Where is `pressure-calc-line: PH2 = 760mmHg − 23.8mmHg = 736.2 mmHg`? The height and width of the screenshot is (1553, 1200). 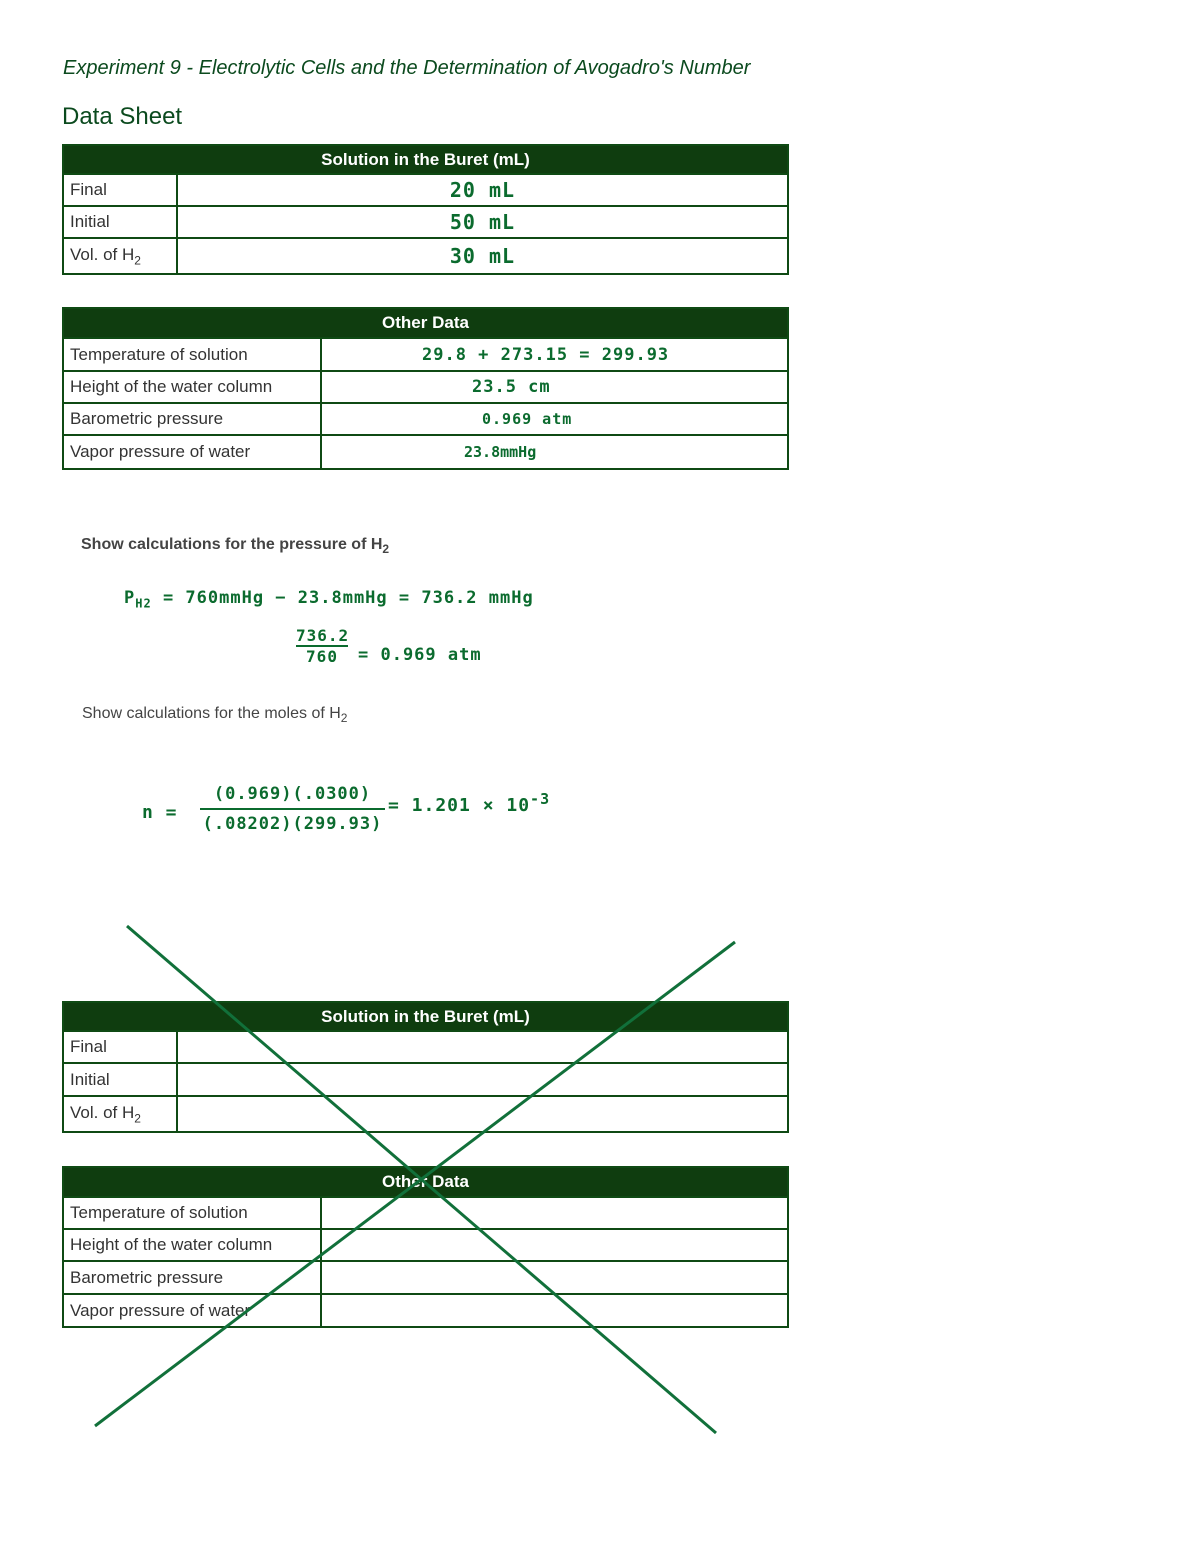 pressure-calc-line: PH2 = 760mmHg − 23.8mmHg = 736.2 mmHg is located at coordinates (329, 599).